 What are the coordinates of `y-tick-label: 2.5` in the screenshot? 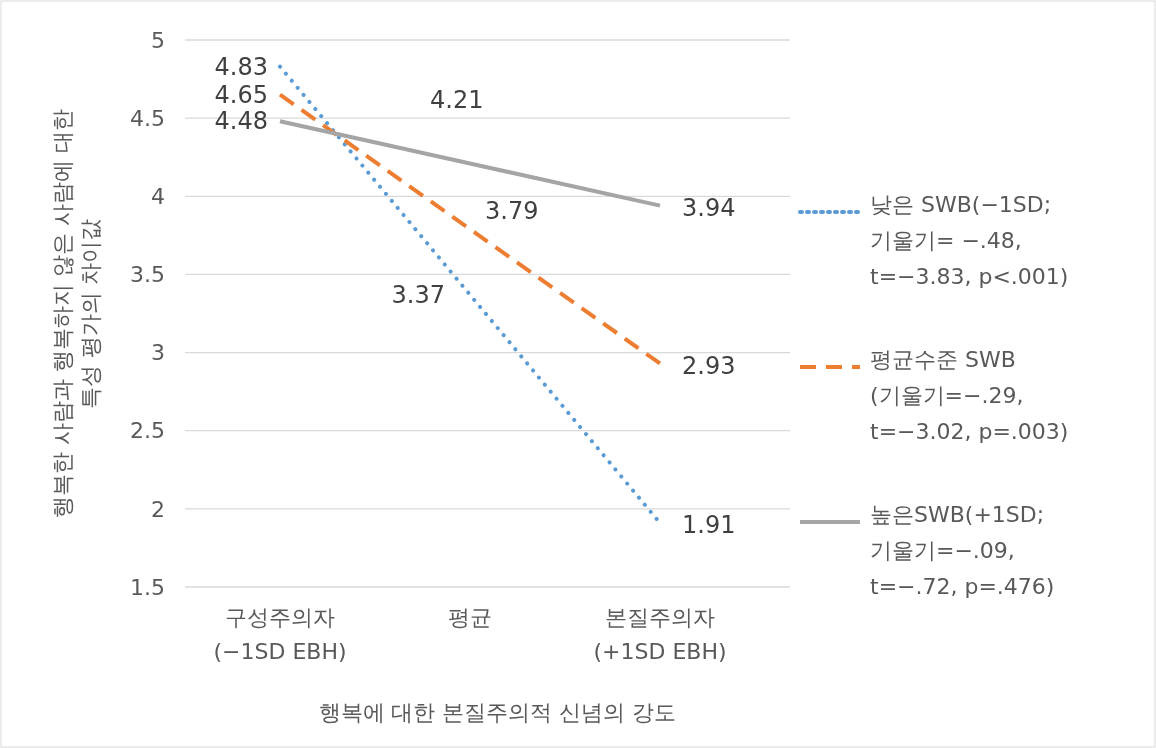 It's located at (147, 431).